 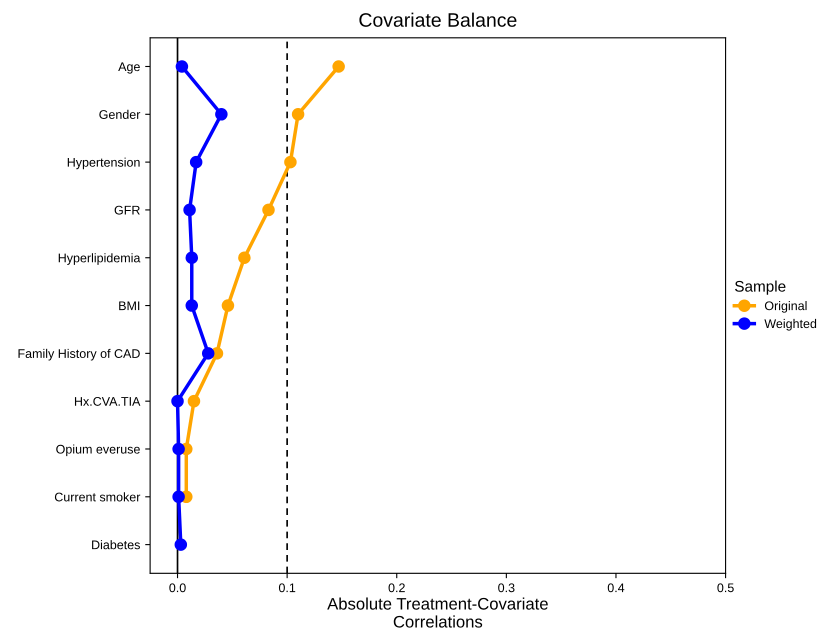 What do you see at coordinates (437, 19) in the screenshot?
I see `chart-title: Covariate Balance` at bounding box center [437, 19].